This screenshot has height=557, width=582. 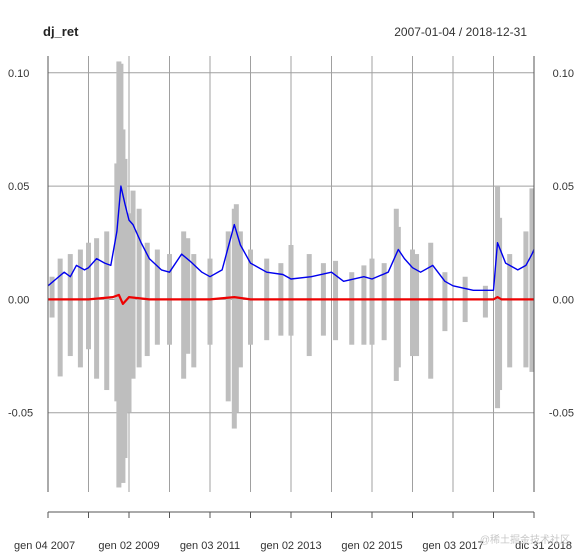 What do you see at coordinates (128, 546) in the screenshot?
I see `x-tick-label: gen 02 2009` at bounding box center [128, 546].